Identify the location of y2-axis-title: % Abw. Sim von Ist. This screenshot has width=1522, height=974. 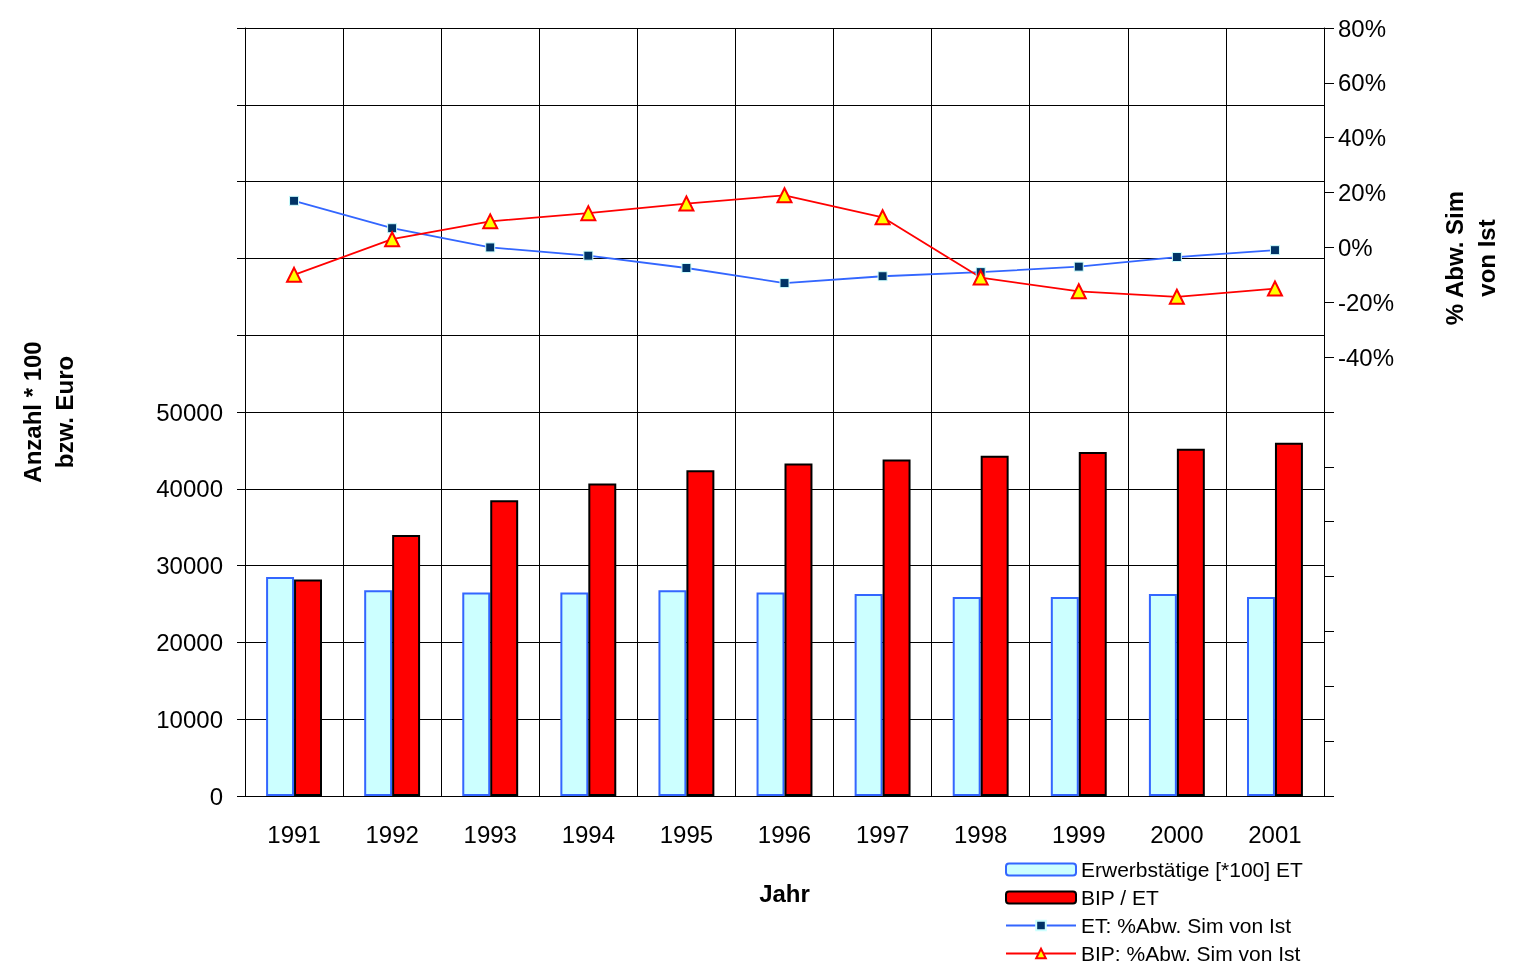
(1470, 258).